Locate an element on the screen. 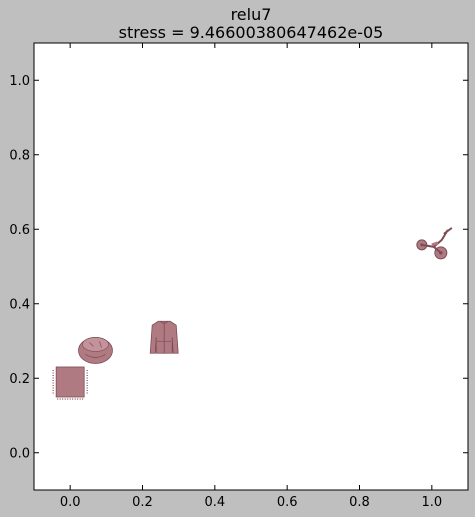  x-tick-label-3: 0.6 is located at coordinates (287, 502).